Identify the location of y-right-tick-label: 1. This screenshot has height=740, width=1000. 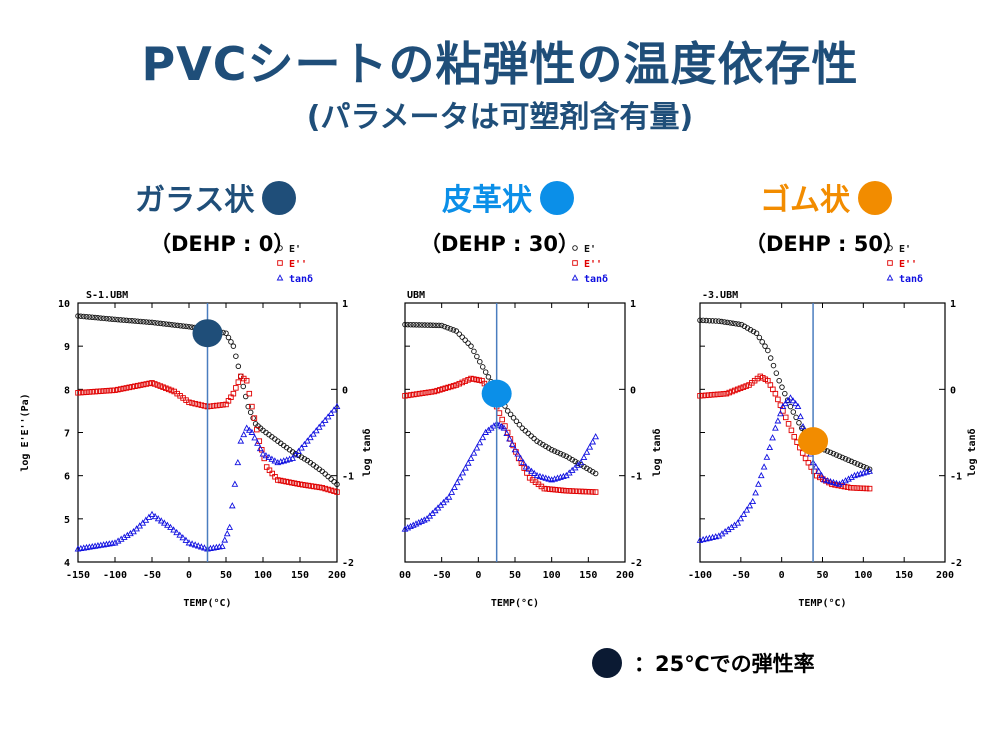
(953, 304).